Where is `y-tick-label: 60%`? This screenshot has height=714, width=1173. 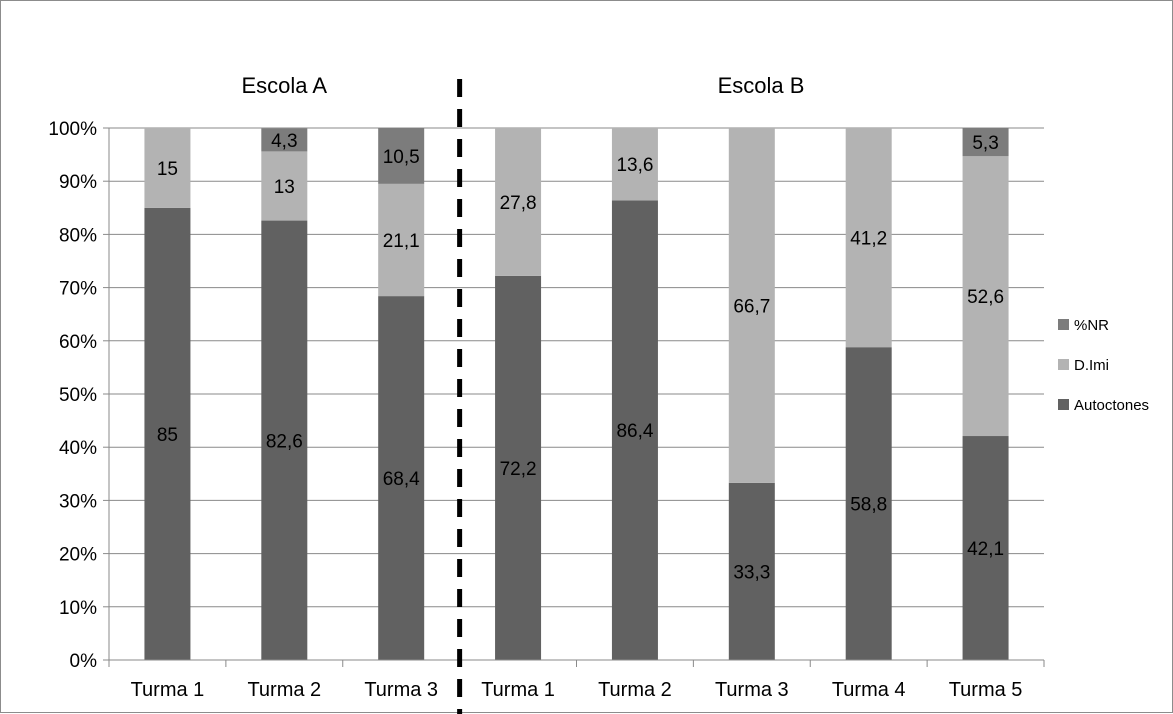 y-tick-label: 60% is located at coordinates (78, 342).